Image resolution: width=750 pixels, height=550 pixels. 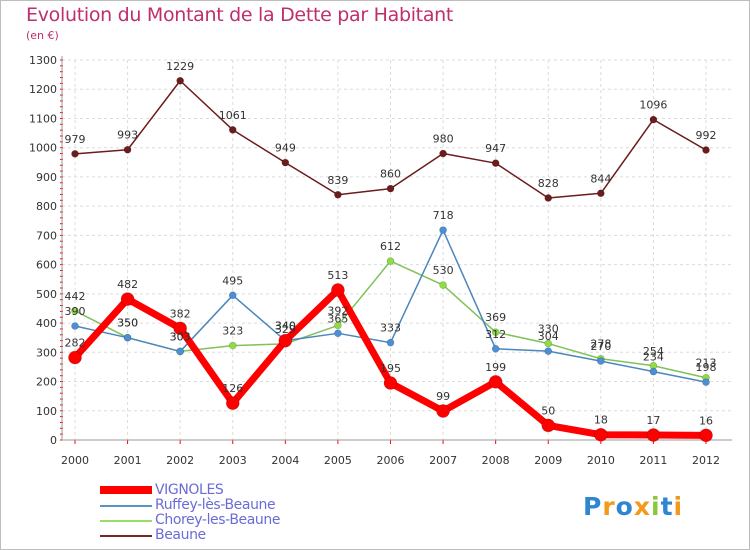 What do you see at coordinates (338, 460) in the screenshot?
I see `x-tick-label: 2005` at bounding box center [338, 460].